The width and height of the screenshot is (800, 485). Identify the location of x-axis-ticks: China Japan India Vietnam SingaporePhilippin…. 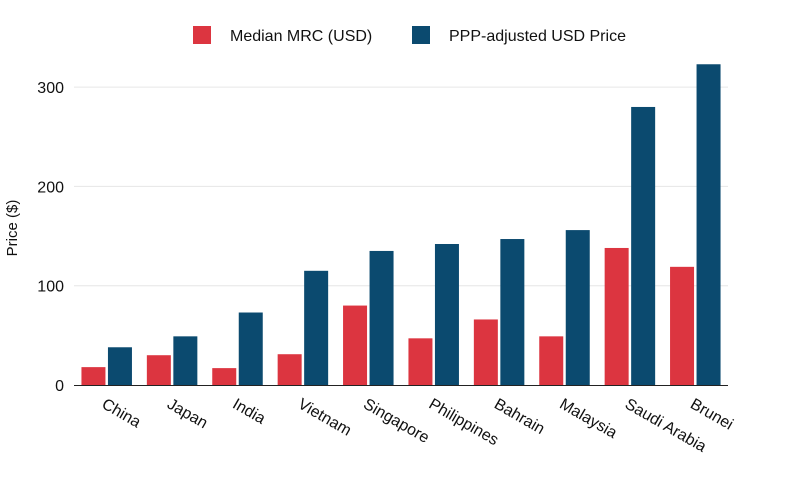
(417, 426).